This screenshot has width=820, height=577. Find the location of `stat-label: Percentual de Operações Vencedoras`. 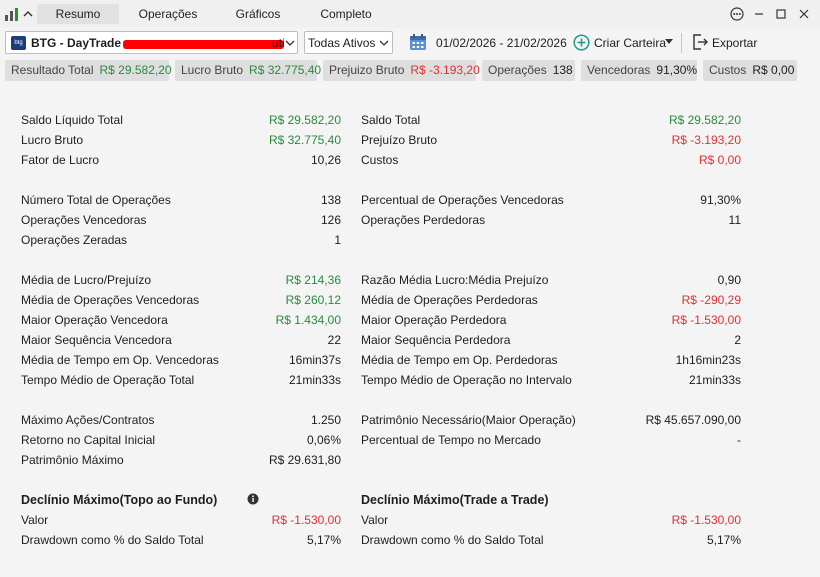

stat-label: Percentual de Operações Vencedoras is located at coordinates (462, 200).